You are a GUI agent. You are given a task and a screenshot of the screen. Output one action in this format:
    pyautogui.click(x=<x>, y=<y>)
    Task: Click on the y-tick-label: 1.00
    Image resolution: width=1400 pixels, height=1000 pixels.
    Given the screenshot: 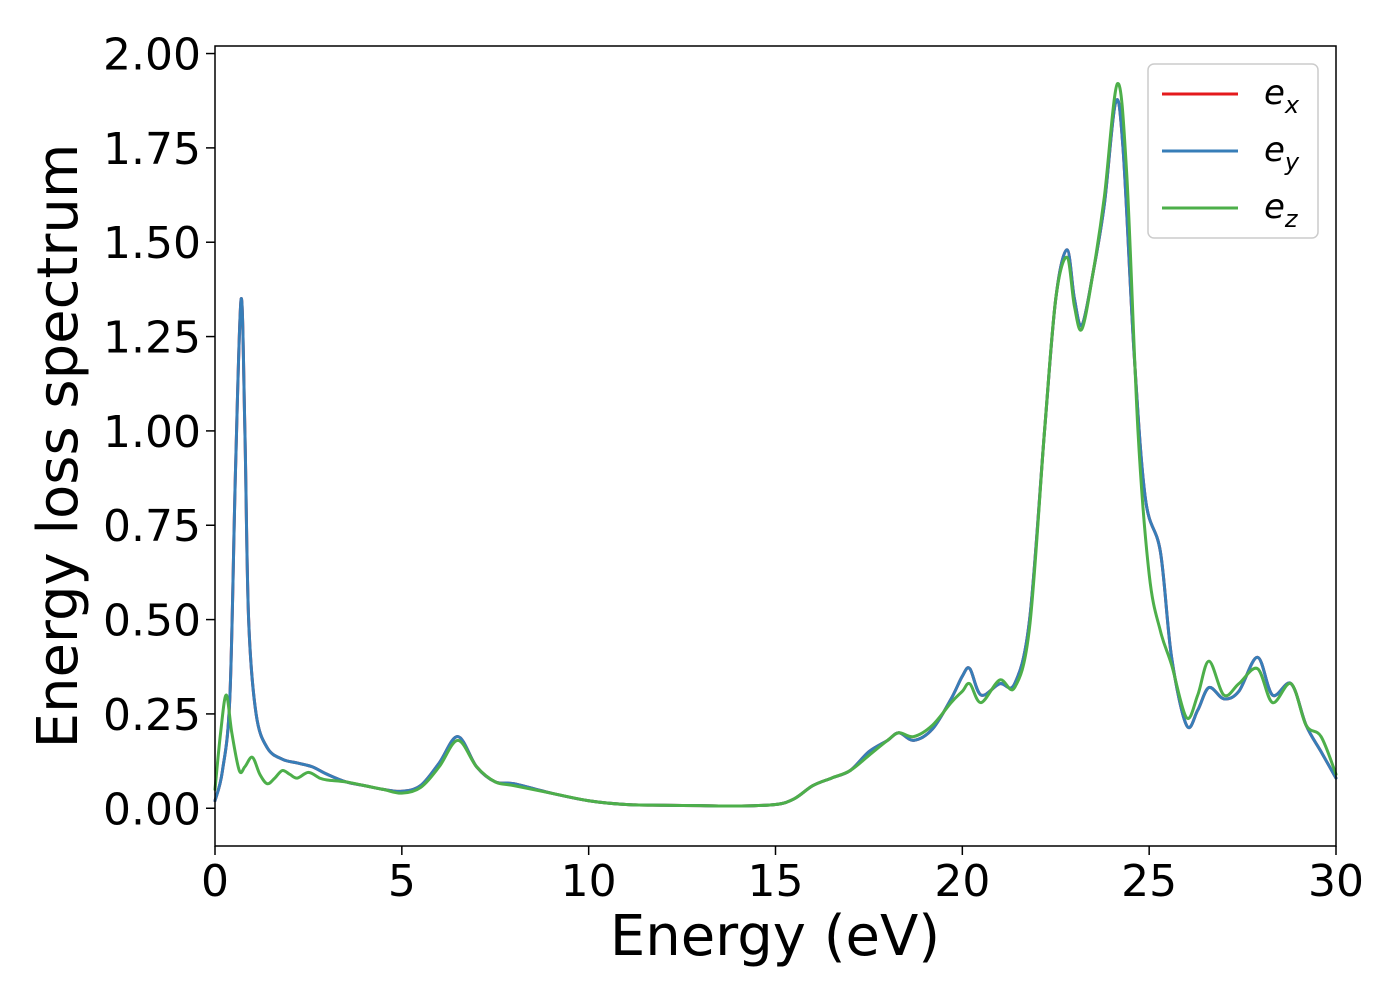 What is the action you would take?
    pyautogui.click(x=152, y=432)
    